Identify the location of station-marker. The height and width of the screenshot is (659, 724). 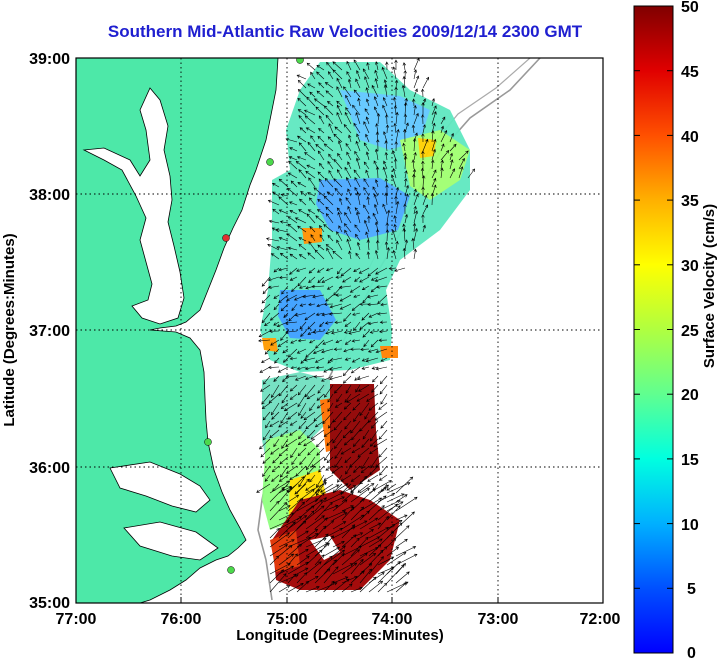
(231, 570).